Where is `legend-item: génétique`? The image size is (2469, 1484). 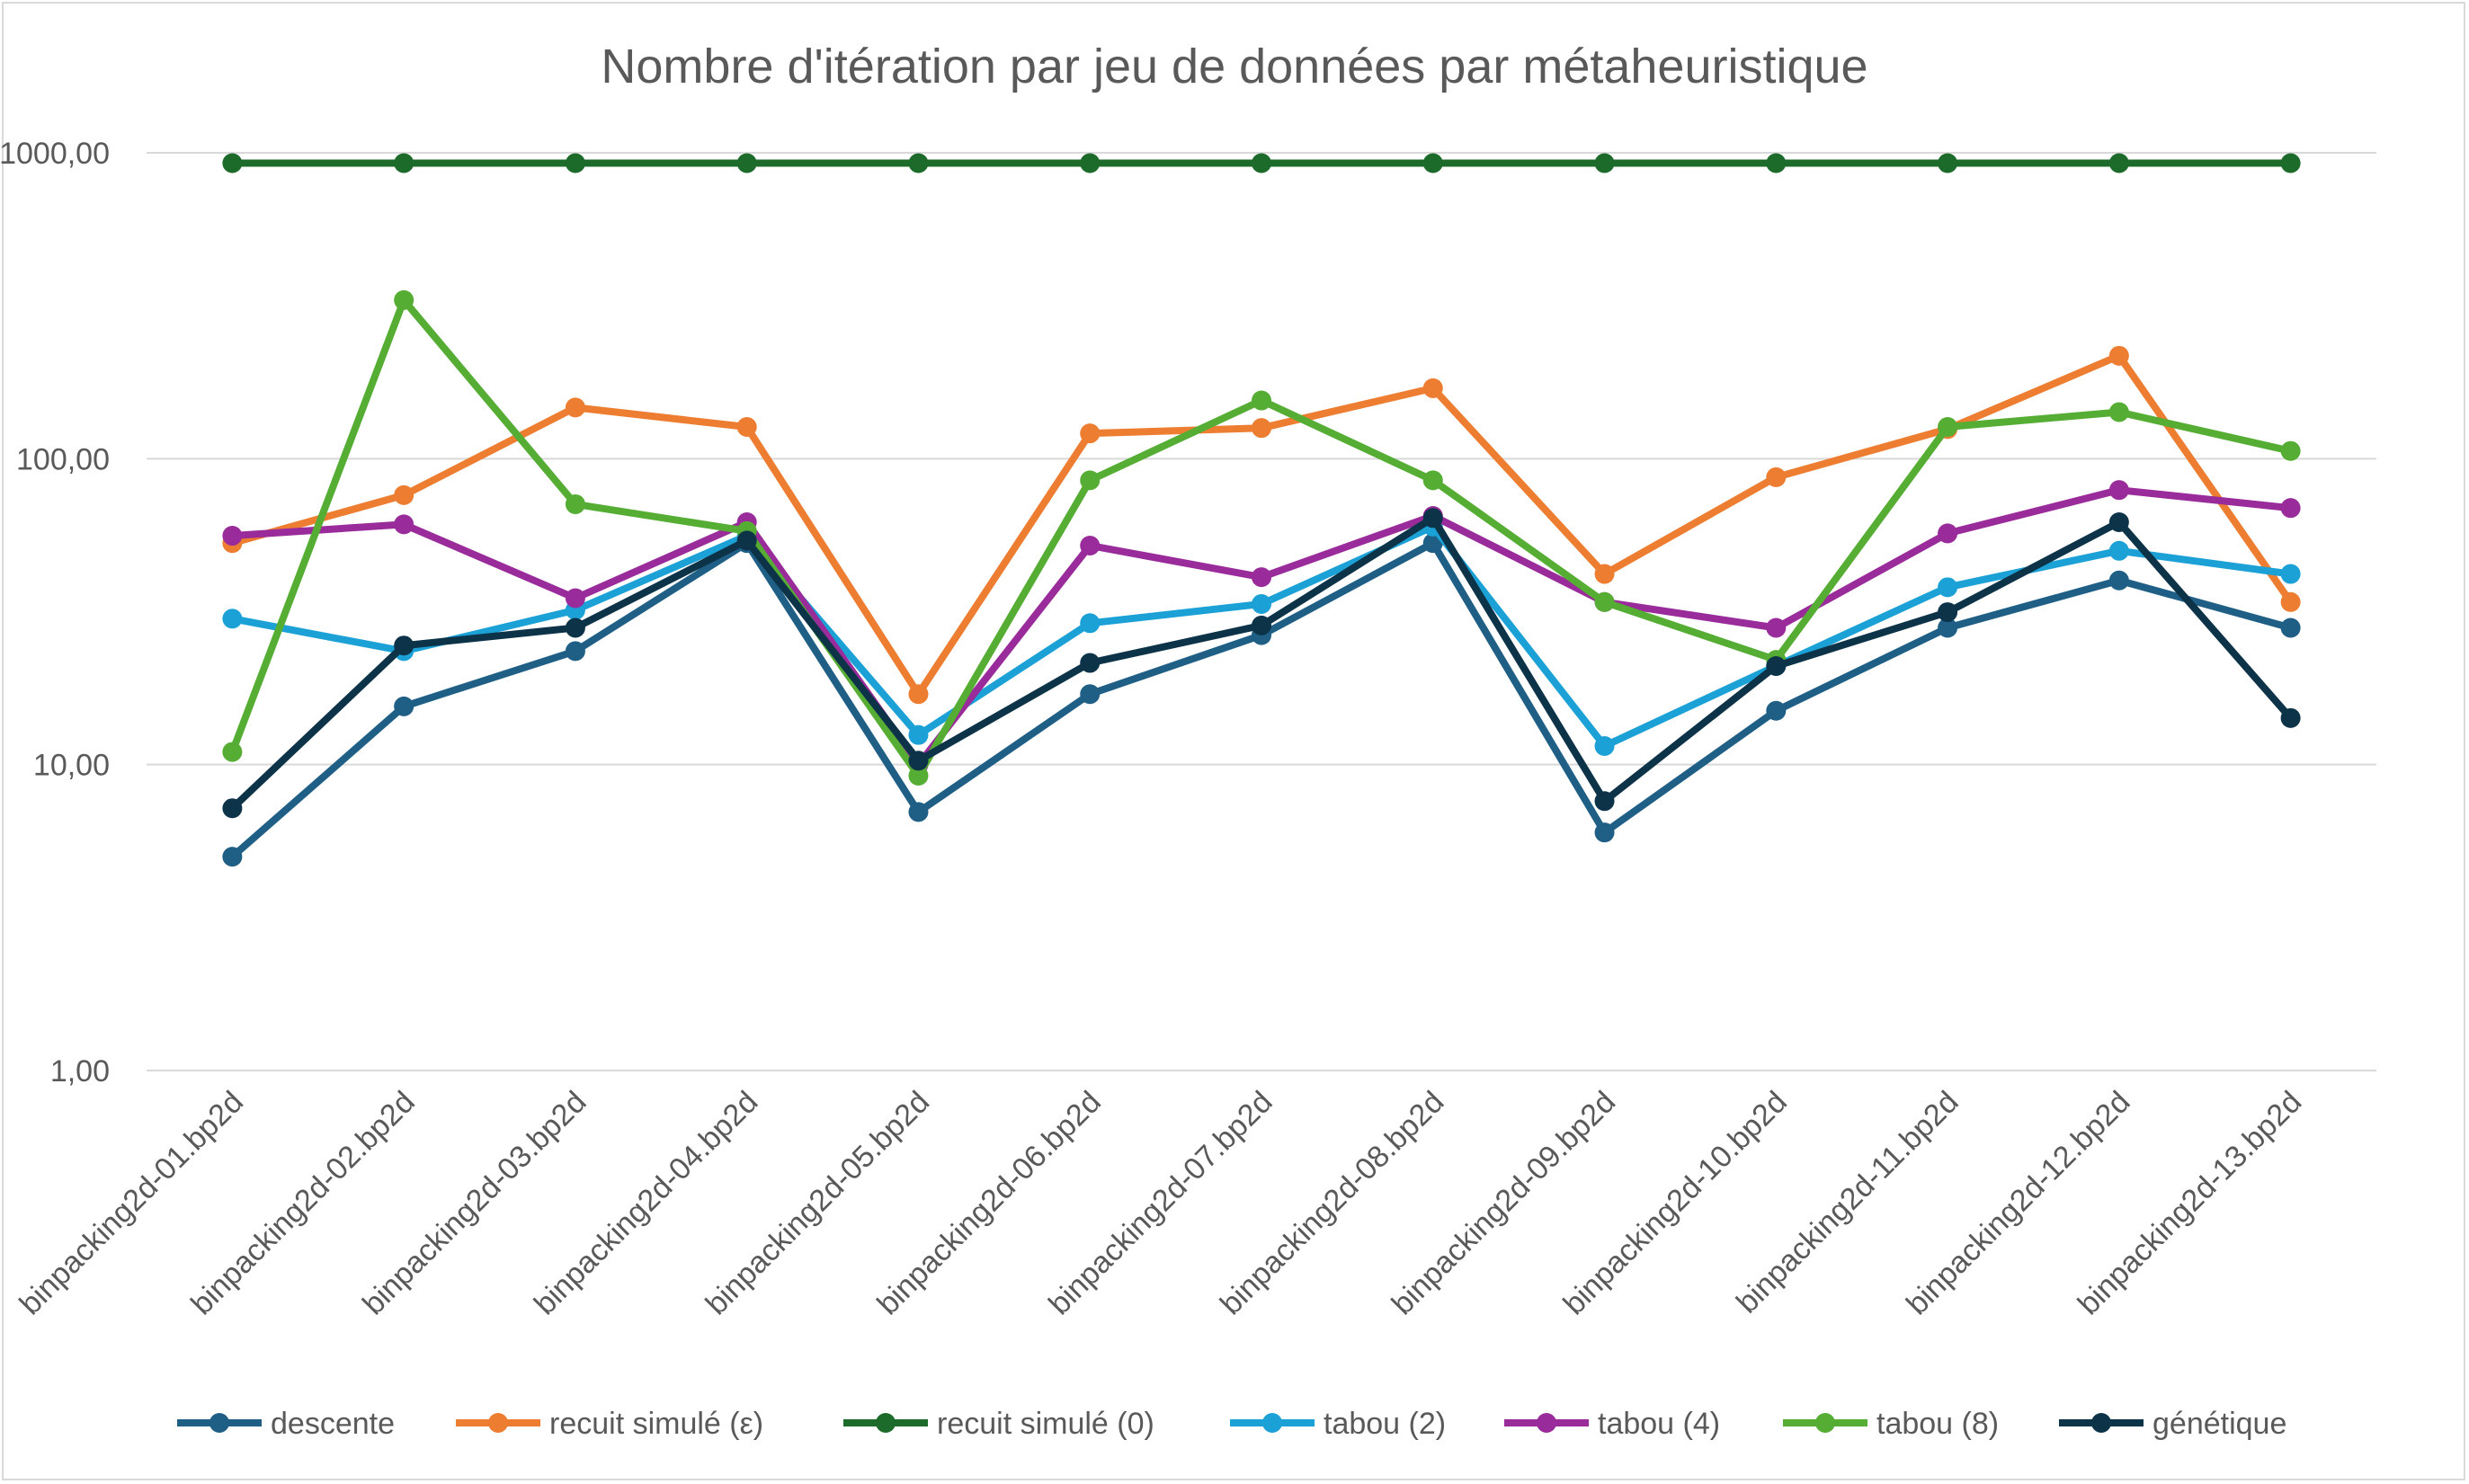
legend-item: génétique is located at coordinates (2172, 1424).